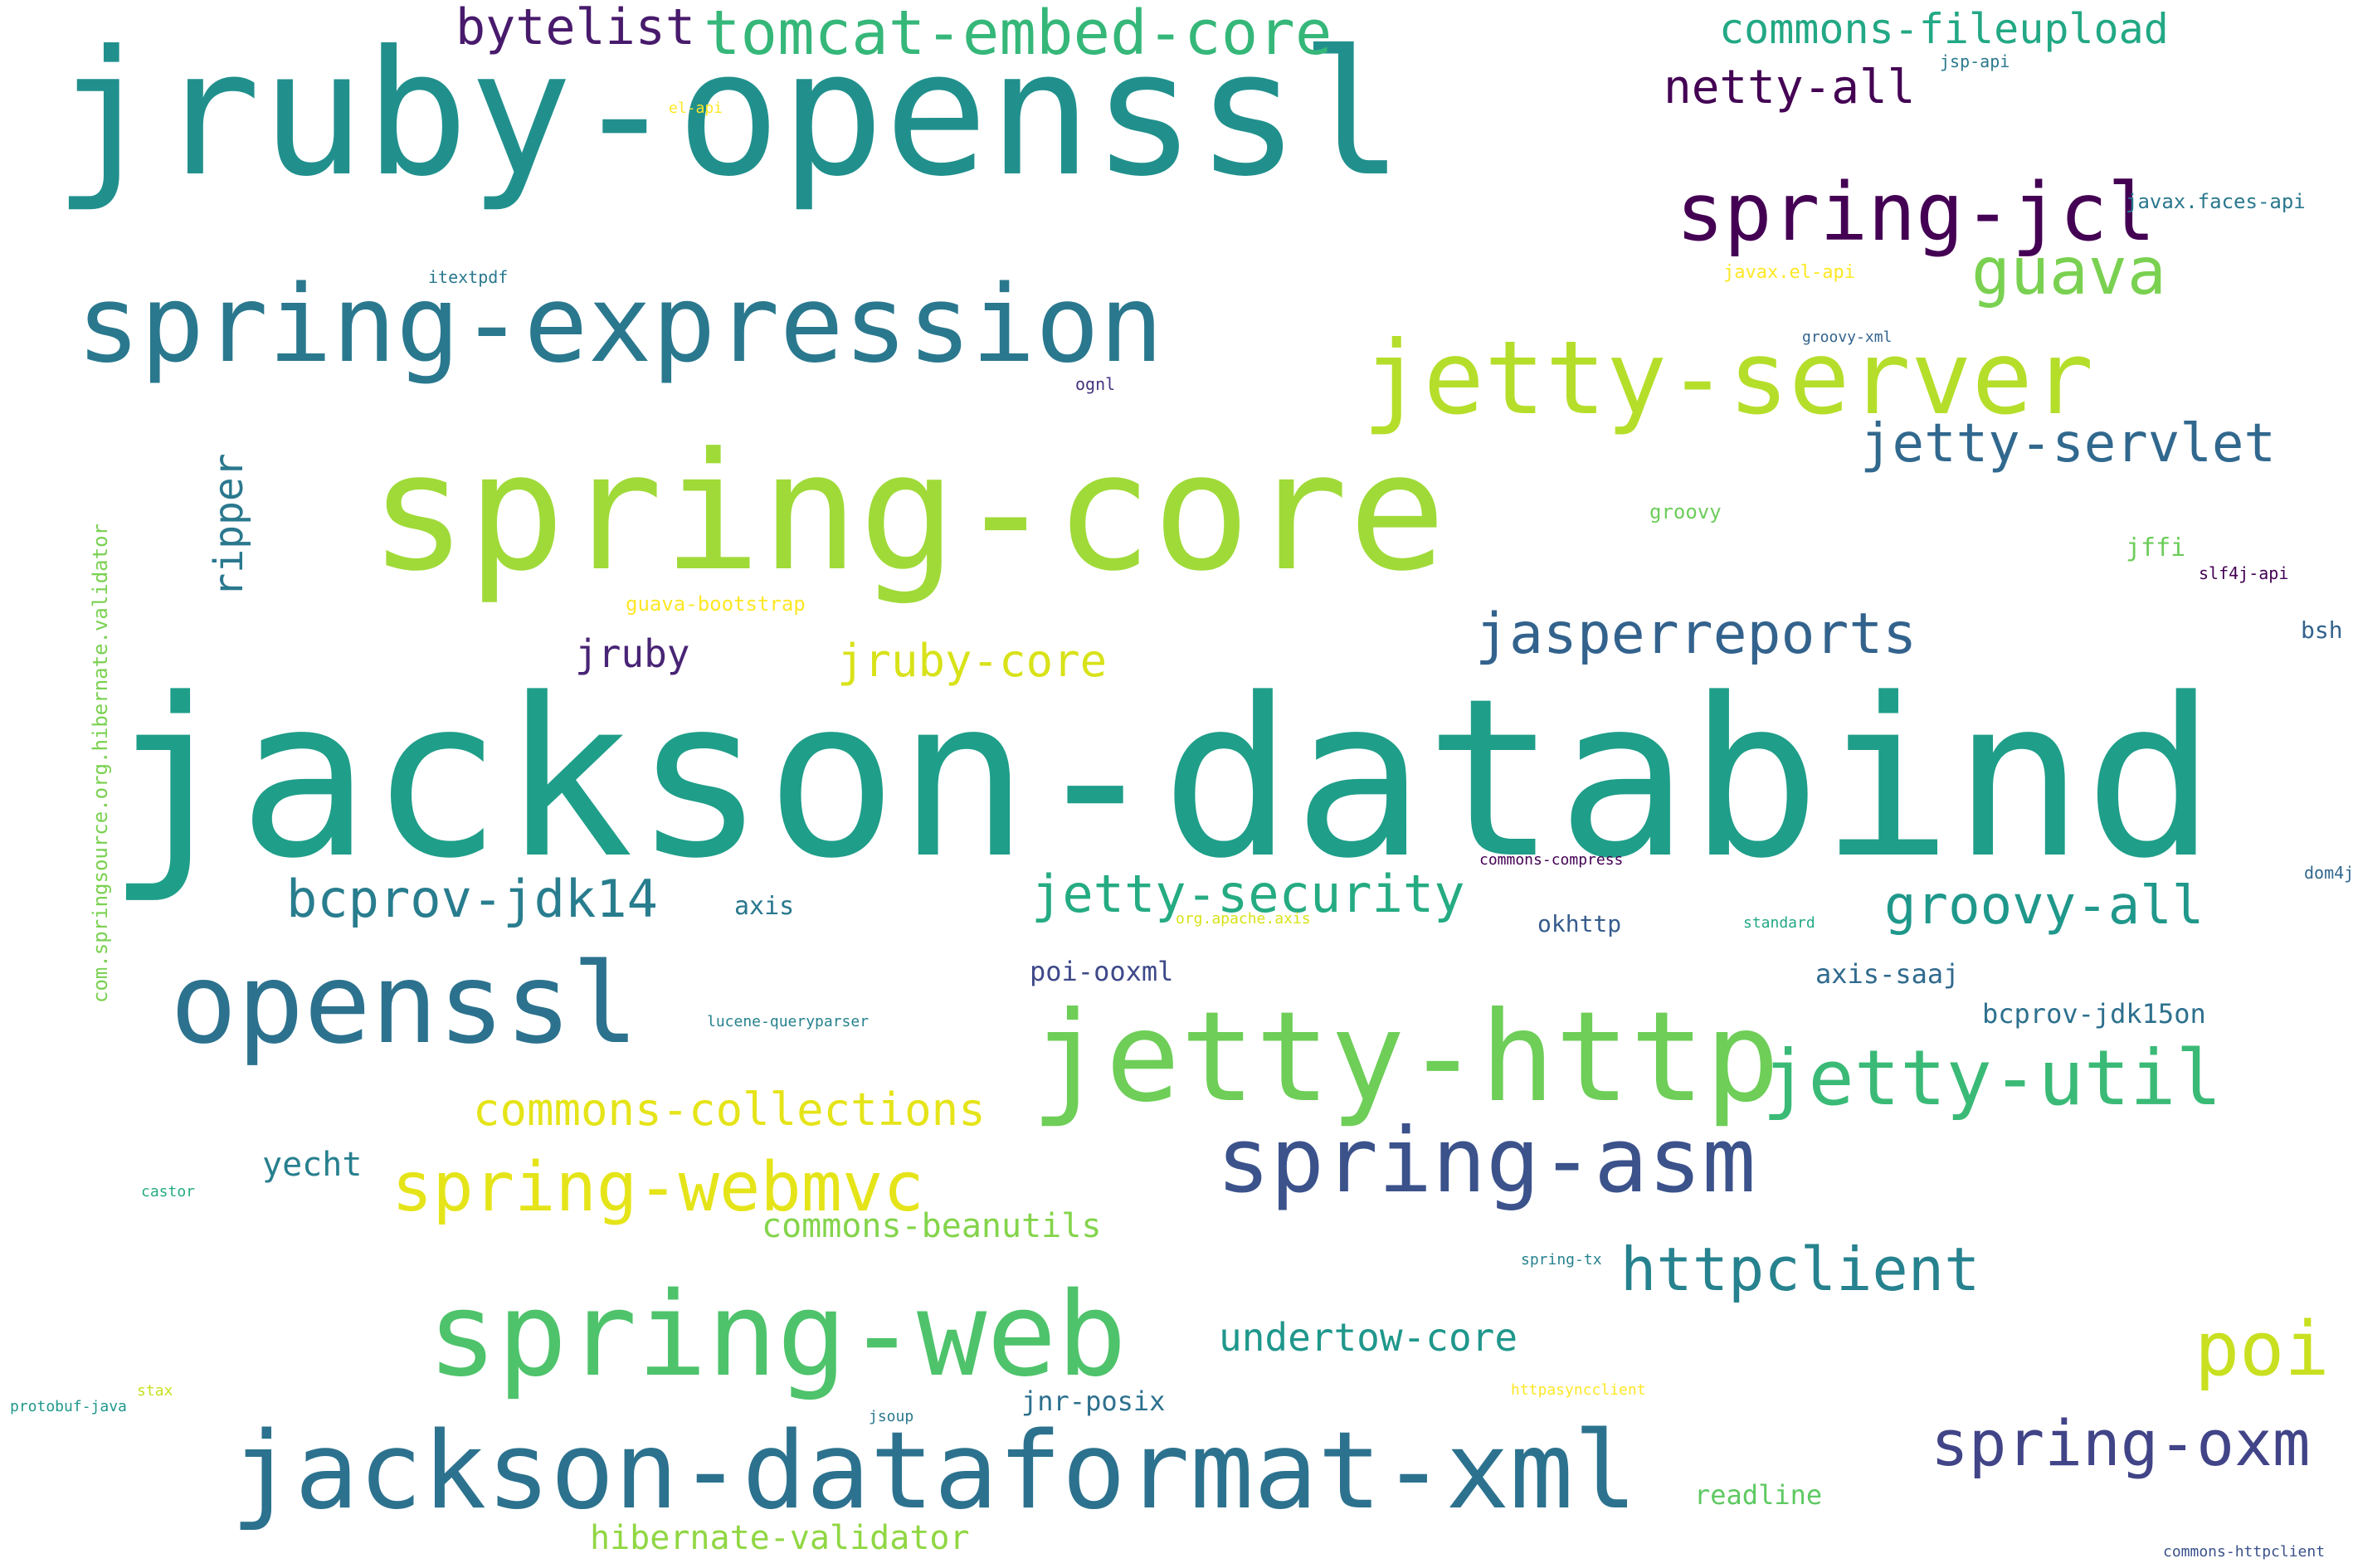 Image resolution: width=2353 pixels, height=1568 pixels. I want to click on word-openssl: openssl, so click(404, 1004).